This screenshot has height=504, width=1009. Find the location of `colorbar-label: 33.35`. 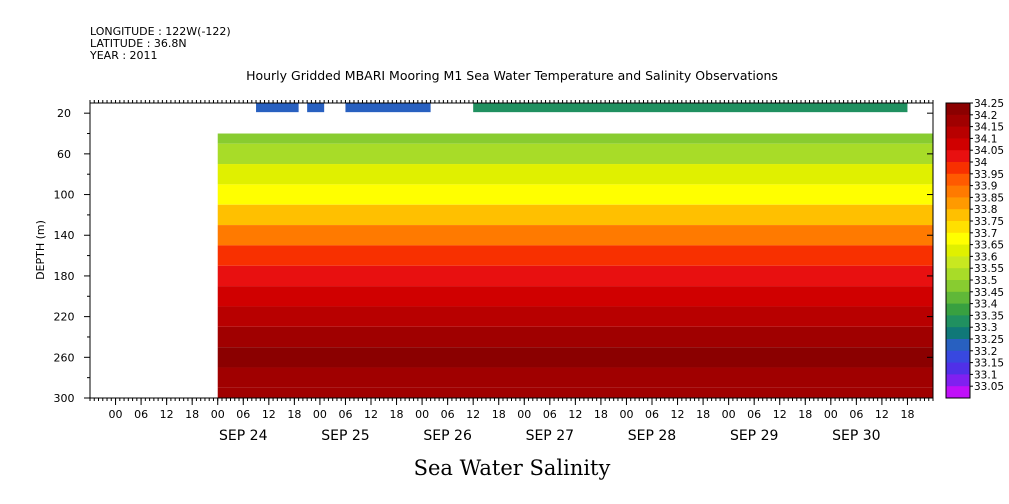

colorbar-label: 33.35 is located at coordinates (989, 316).